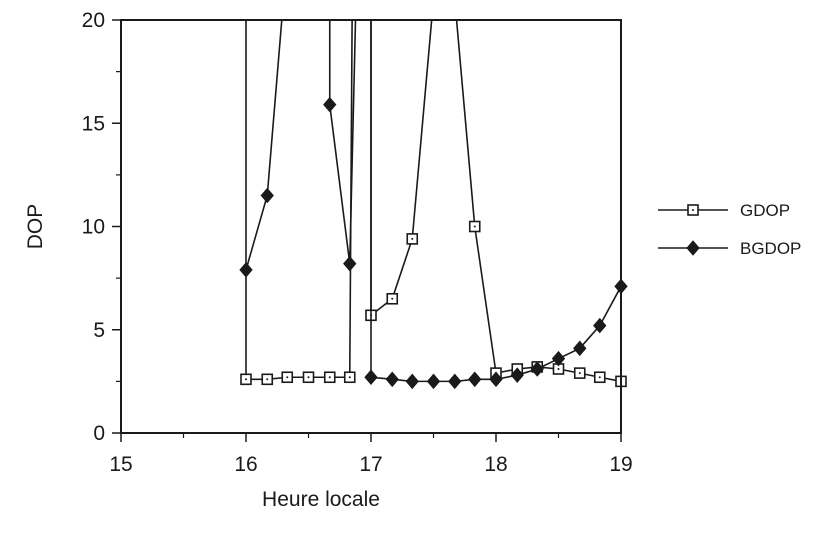 The height and width of the screenshot is (533, 816). Describe the element at coordinates (729, 248) in the screenshot. I see `legend-item-bgdop: BGDOP` at that location.